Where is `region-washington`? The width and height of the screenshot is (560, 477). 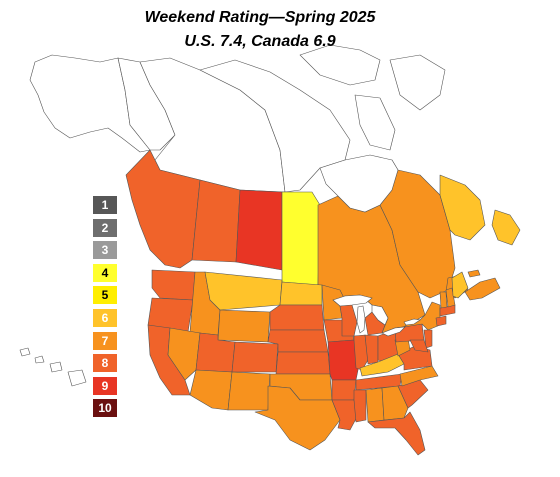 region-washington is located at coordinates (173, 285).